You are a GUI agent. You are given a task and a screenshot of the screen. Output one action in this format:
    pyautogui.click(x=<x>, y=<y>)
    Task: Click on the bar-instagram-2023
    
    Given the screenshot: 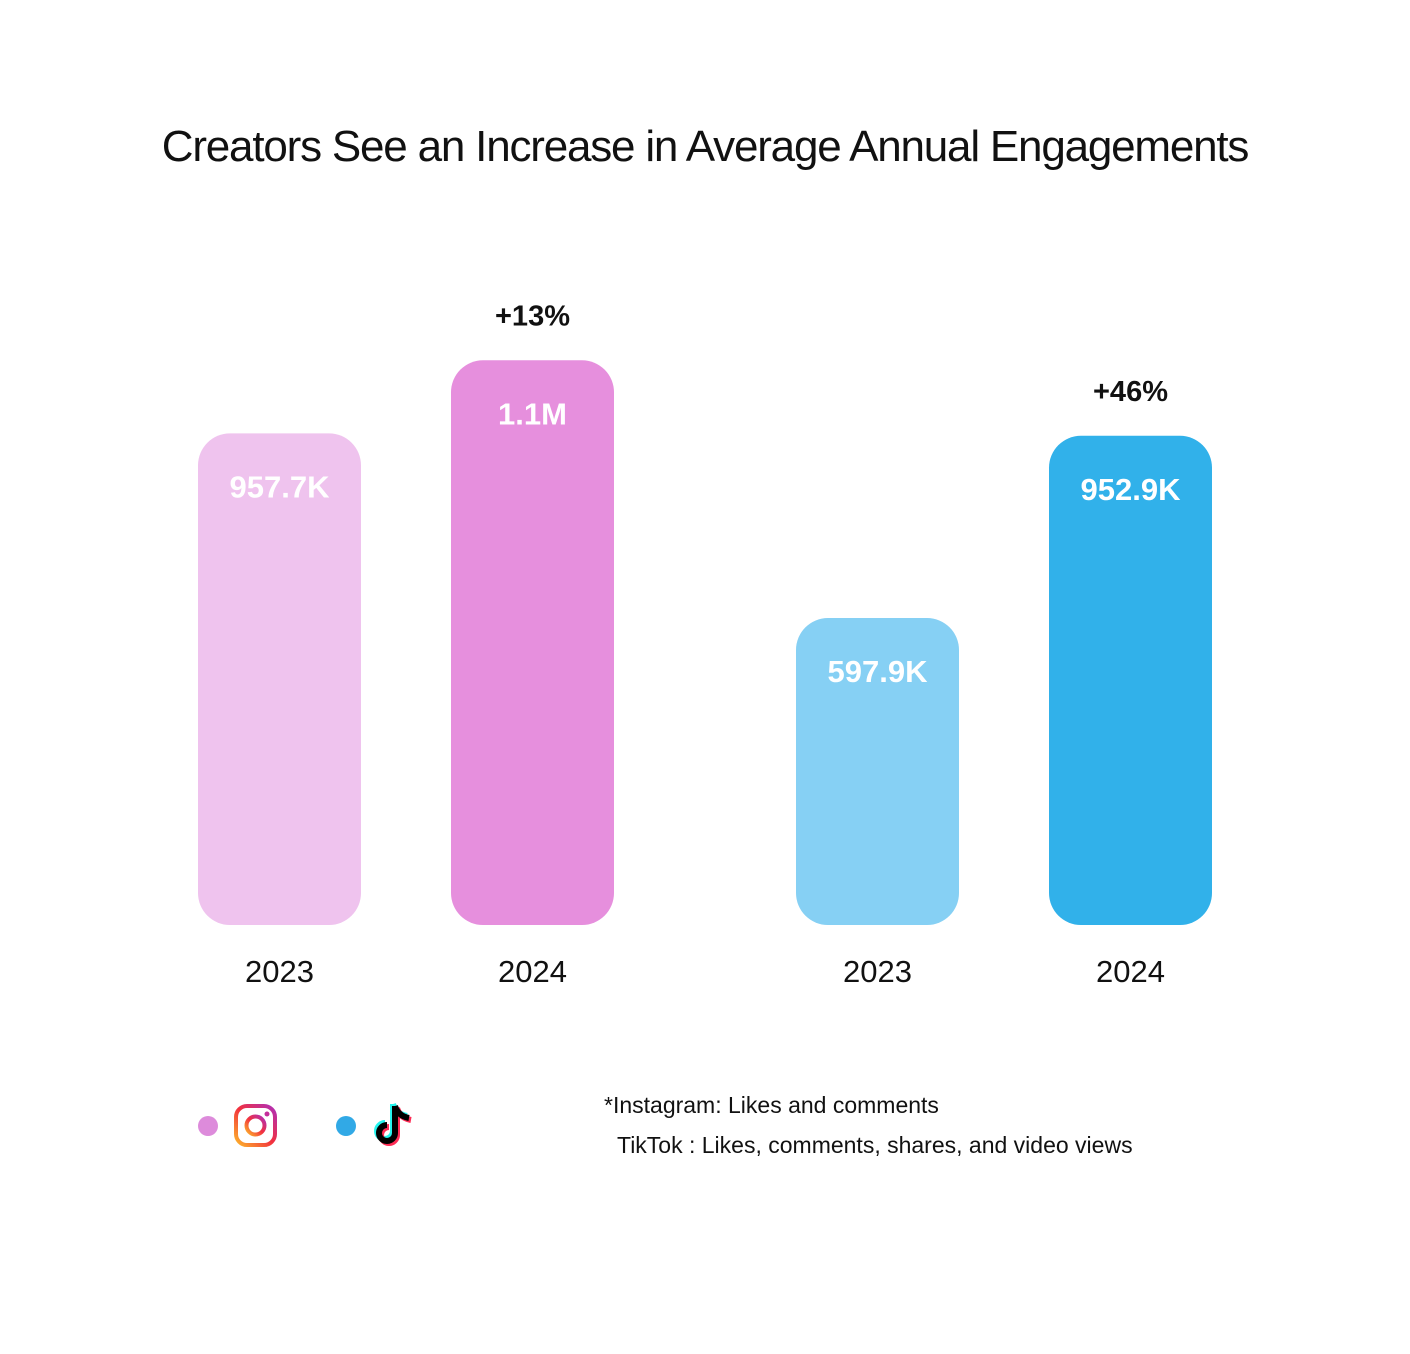 What is the action you would take?
    pyautogui.click(x=279, y=679)
    